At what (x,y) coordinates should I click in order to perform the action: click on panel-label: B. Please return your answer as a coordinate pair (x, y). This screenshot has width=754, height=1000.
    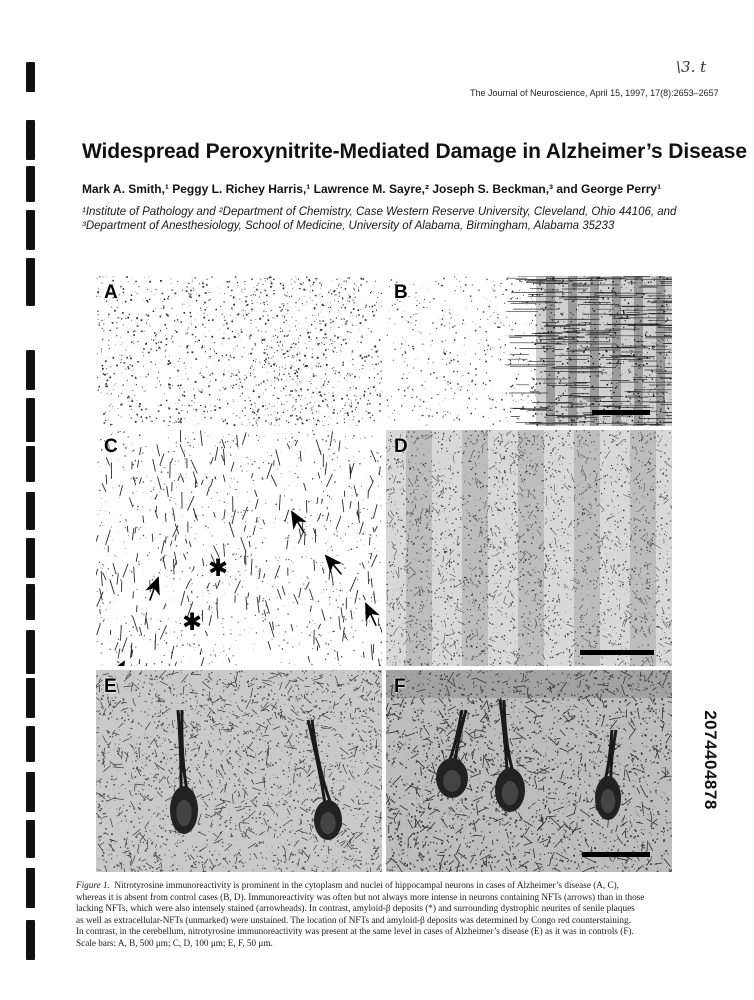
    Looking at the image, I should click on (401, 292).